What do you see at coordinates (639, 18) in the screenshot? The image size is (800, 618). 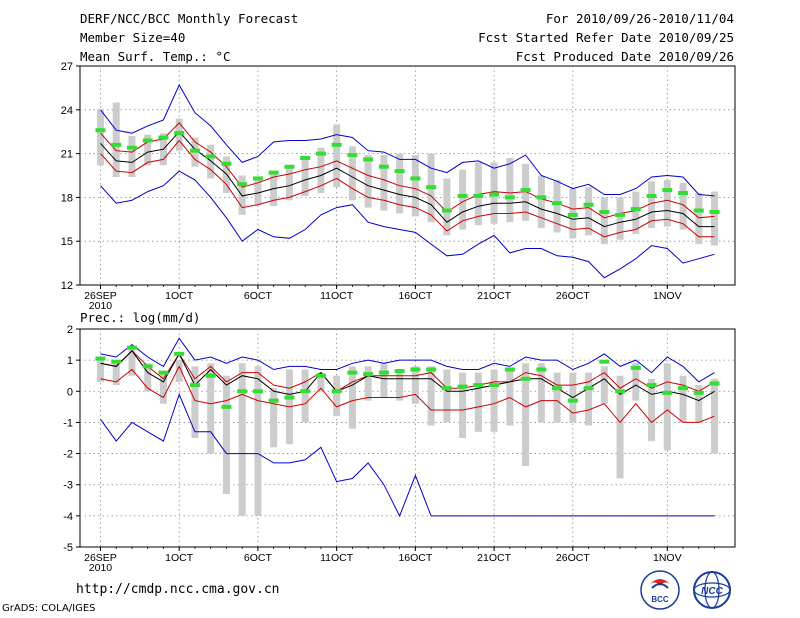 I see `forecast-period: For 2010/09/26-2010/11/04` at bounding box center [639, 18].